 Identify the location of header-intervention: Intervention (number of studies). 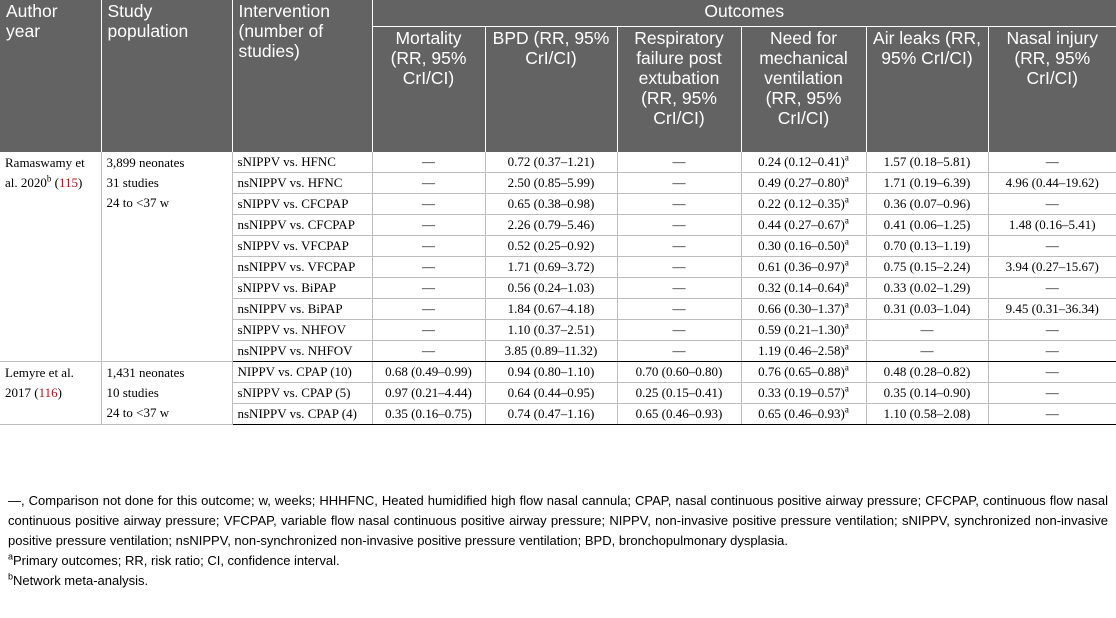
(301, 76).